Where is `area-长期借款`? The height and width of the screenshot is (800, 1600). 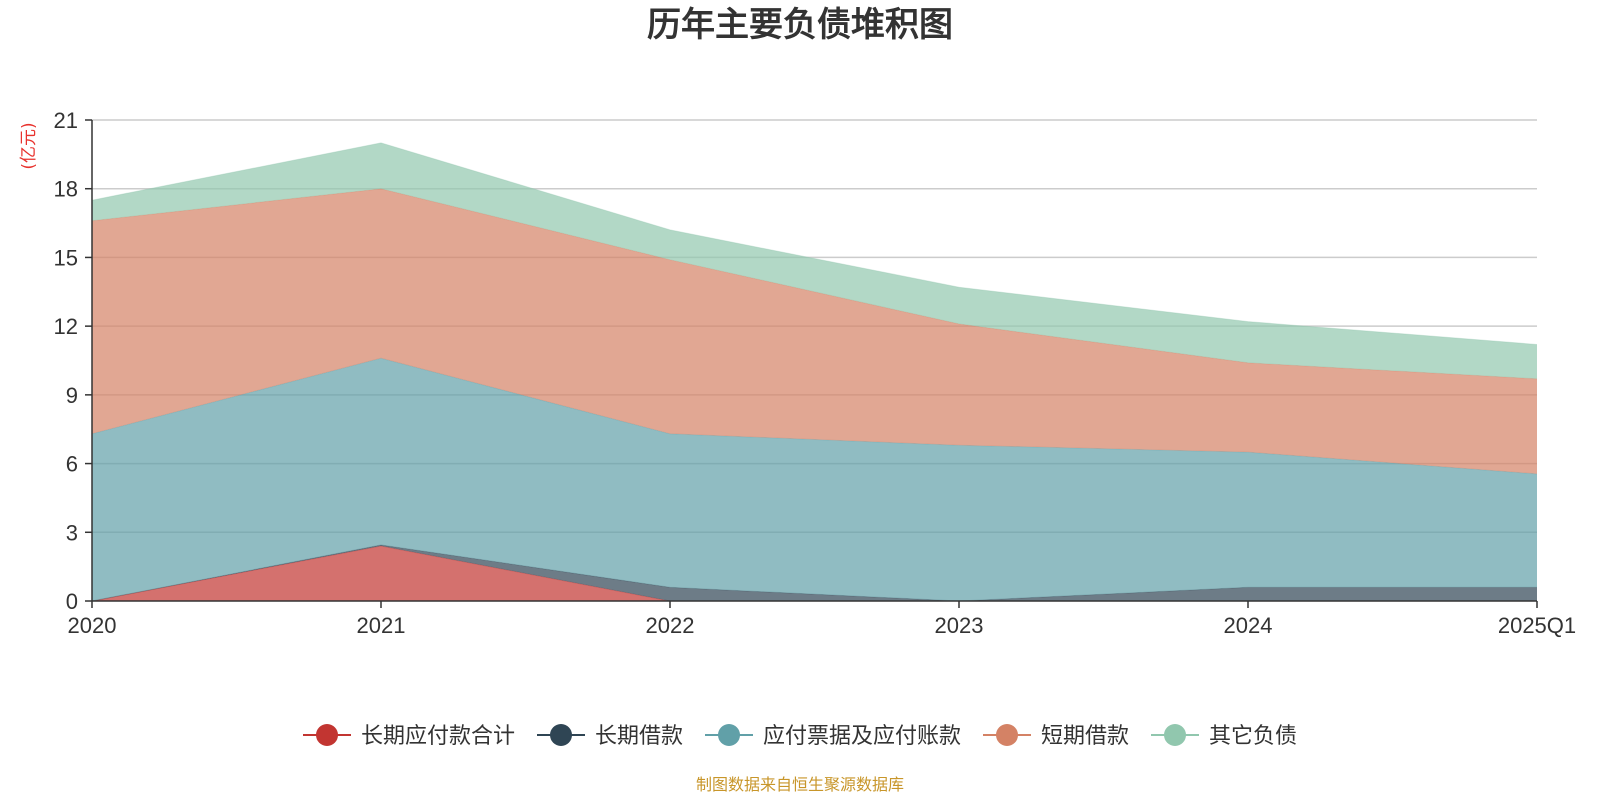
area-长期借款 is located at coordinates (814, 572).